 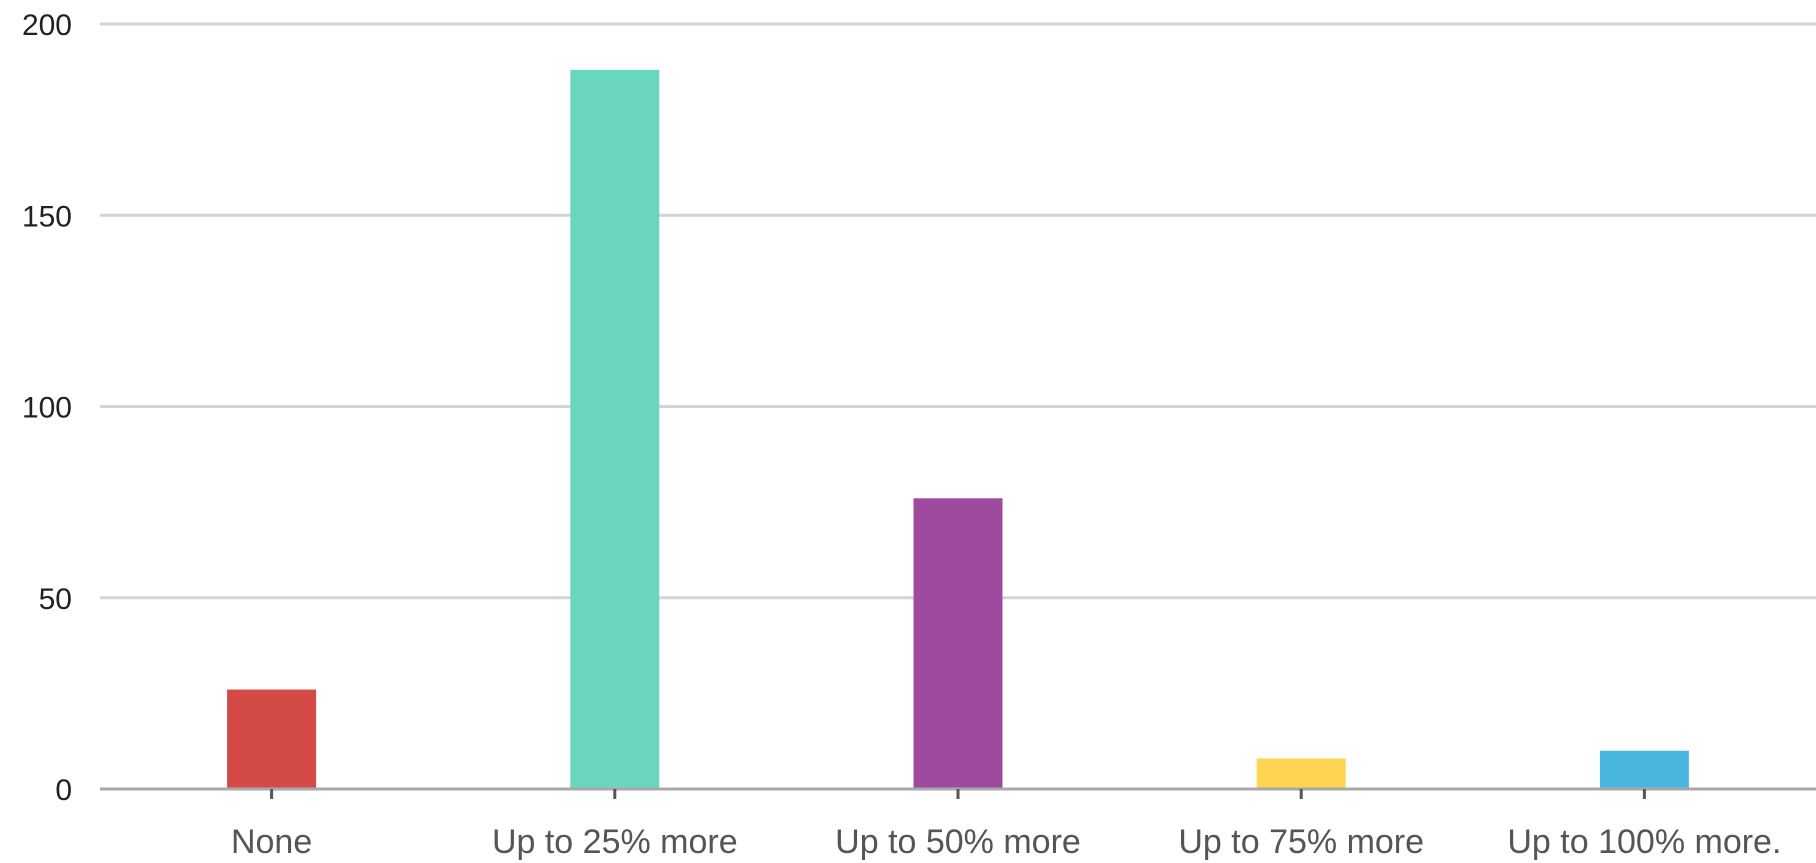 What do you see at coordinates (55, 599) in the screenshot?
I see `y-tick-label-50: 50` at bounding box center [55, 599].